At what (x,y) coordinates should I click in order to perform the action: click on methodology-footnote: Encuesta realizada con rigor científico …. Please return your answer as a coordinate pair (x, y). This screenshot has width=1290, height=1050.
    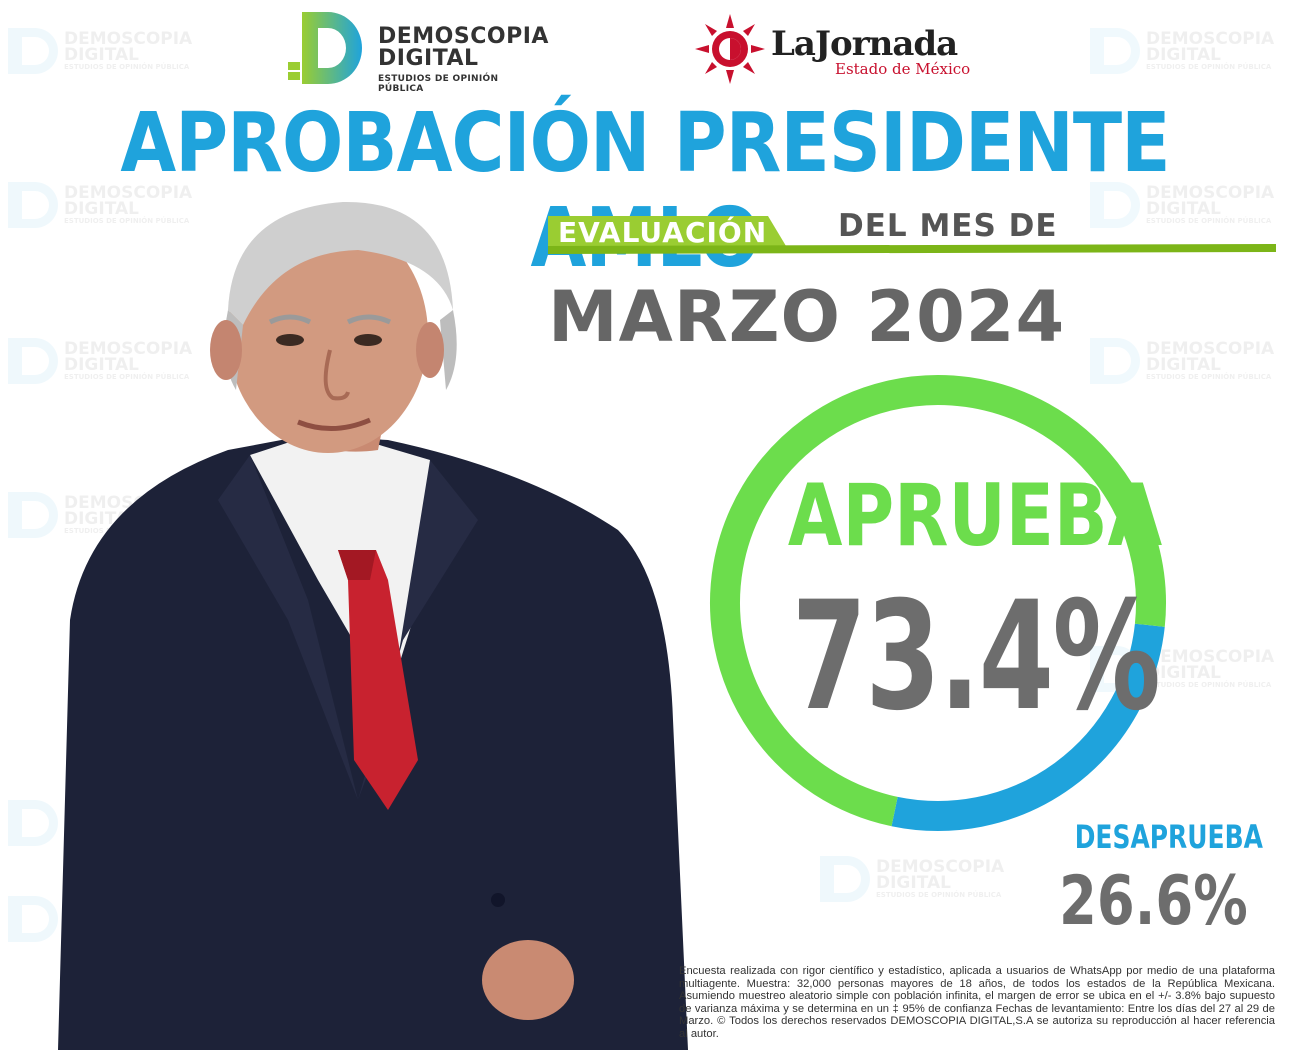
    Looking at the image, I should click on (977, 1002).